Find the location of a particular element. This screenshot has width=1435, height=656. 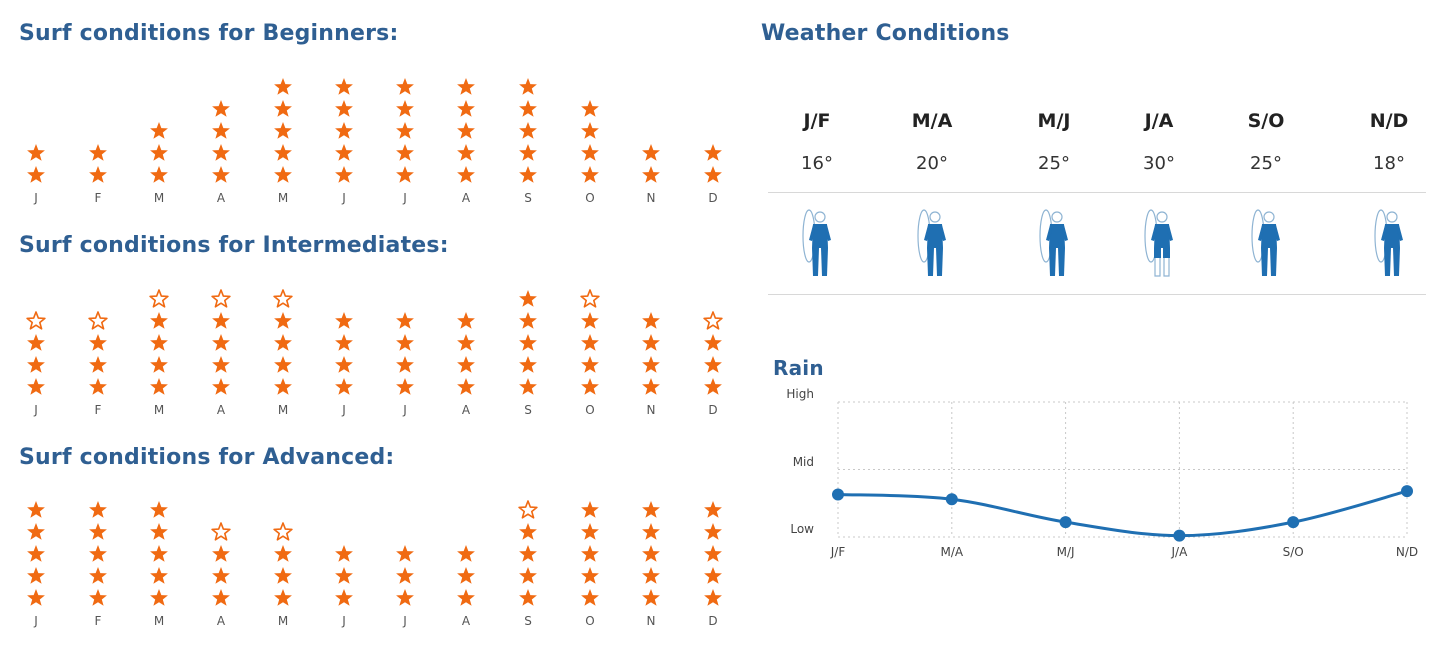

rain-x-tick-label: M/J is located at coordinates (1065, 552).